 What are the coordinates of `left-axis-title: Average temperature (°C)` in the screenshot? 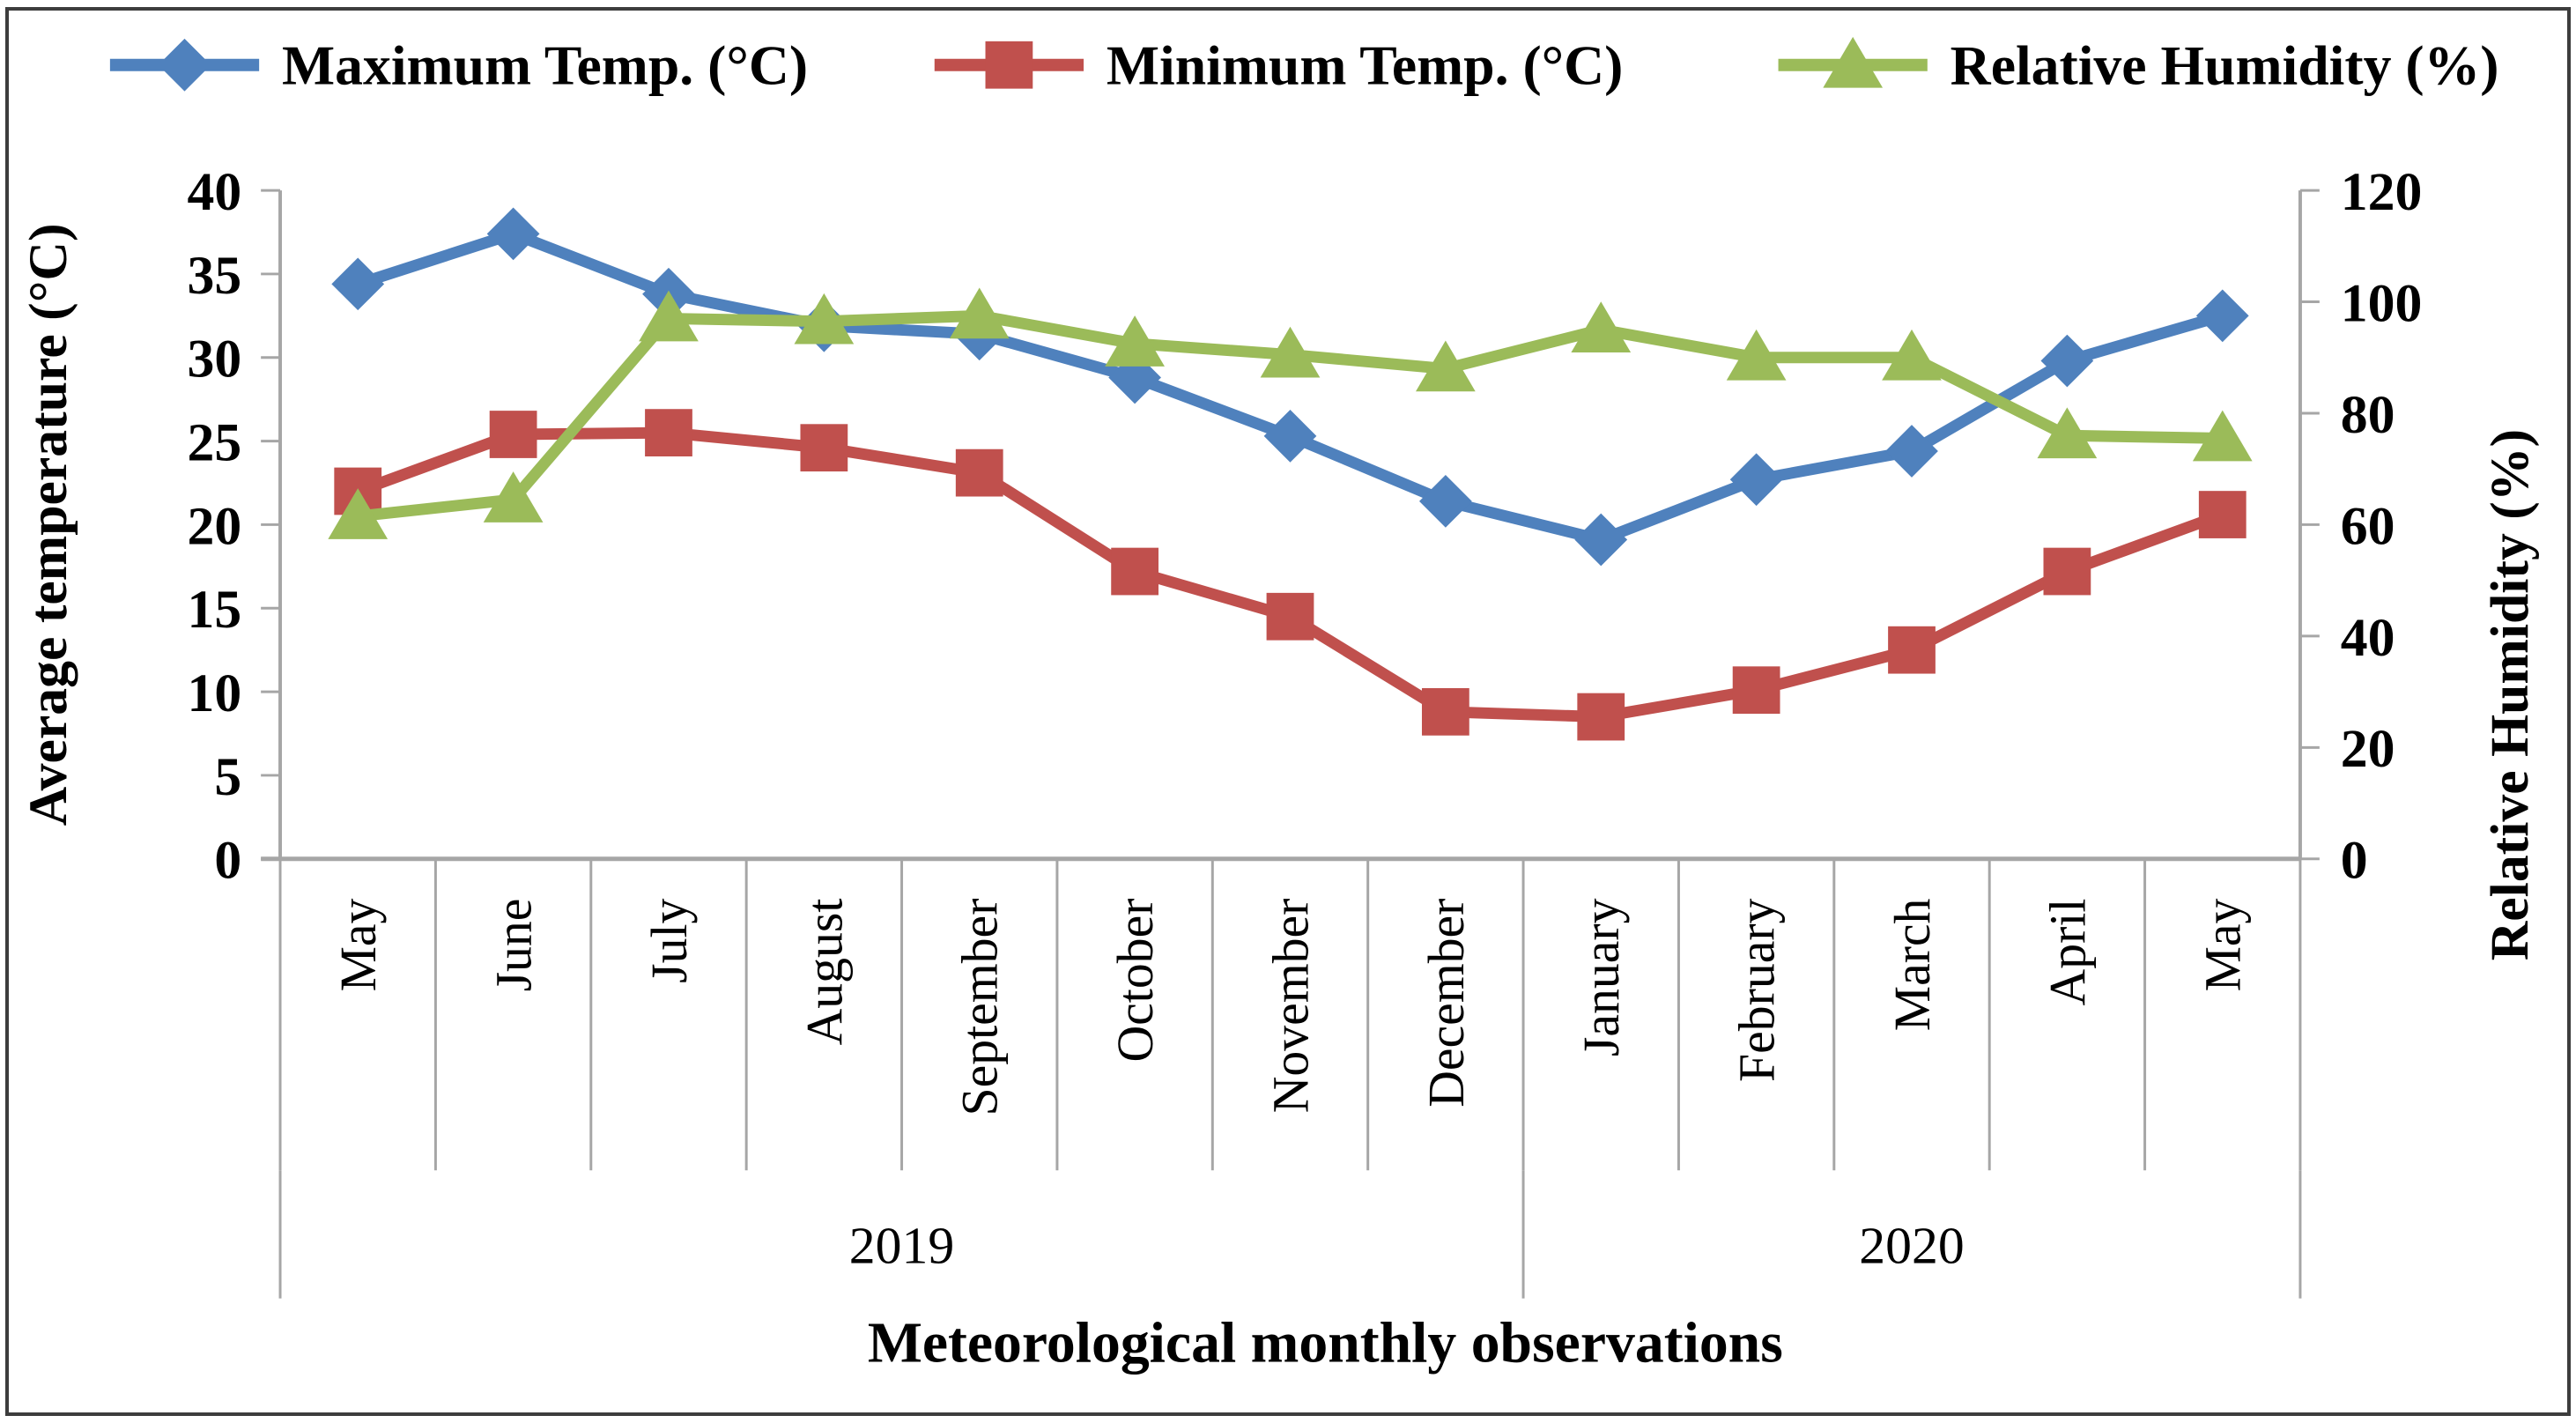 It's located at (49, 525).